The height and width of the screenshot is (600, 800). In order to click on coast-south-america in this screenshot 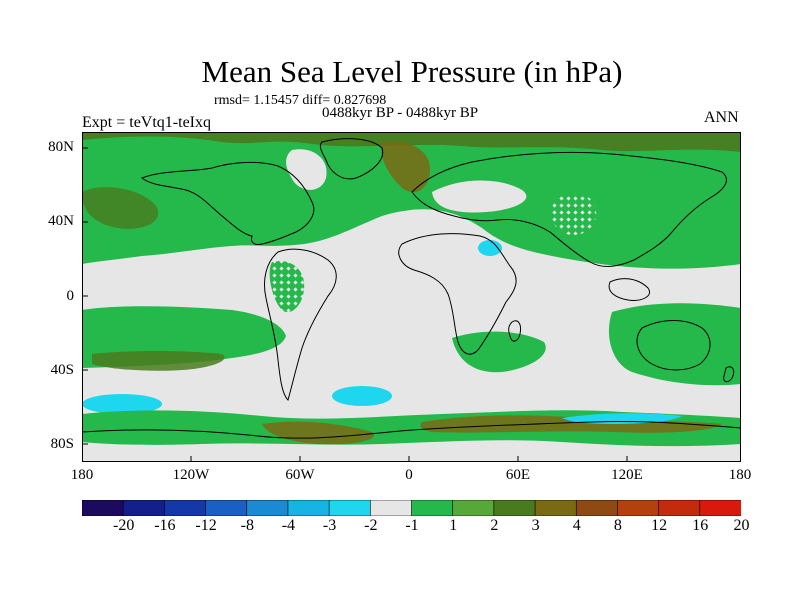, I will do `click(300, 324)`.